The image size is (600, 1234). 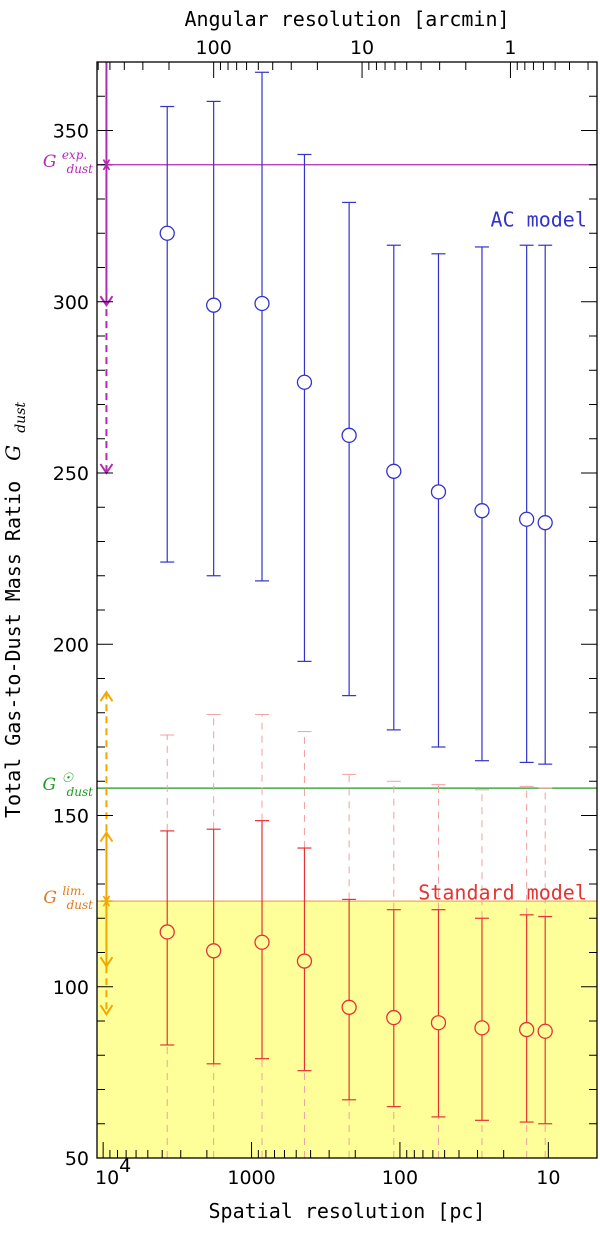 What do you see at coordinates (502, 892) in the screenshot?
I see `standard-model-label: Standard model` at bounding box center [502, 892].